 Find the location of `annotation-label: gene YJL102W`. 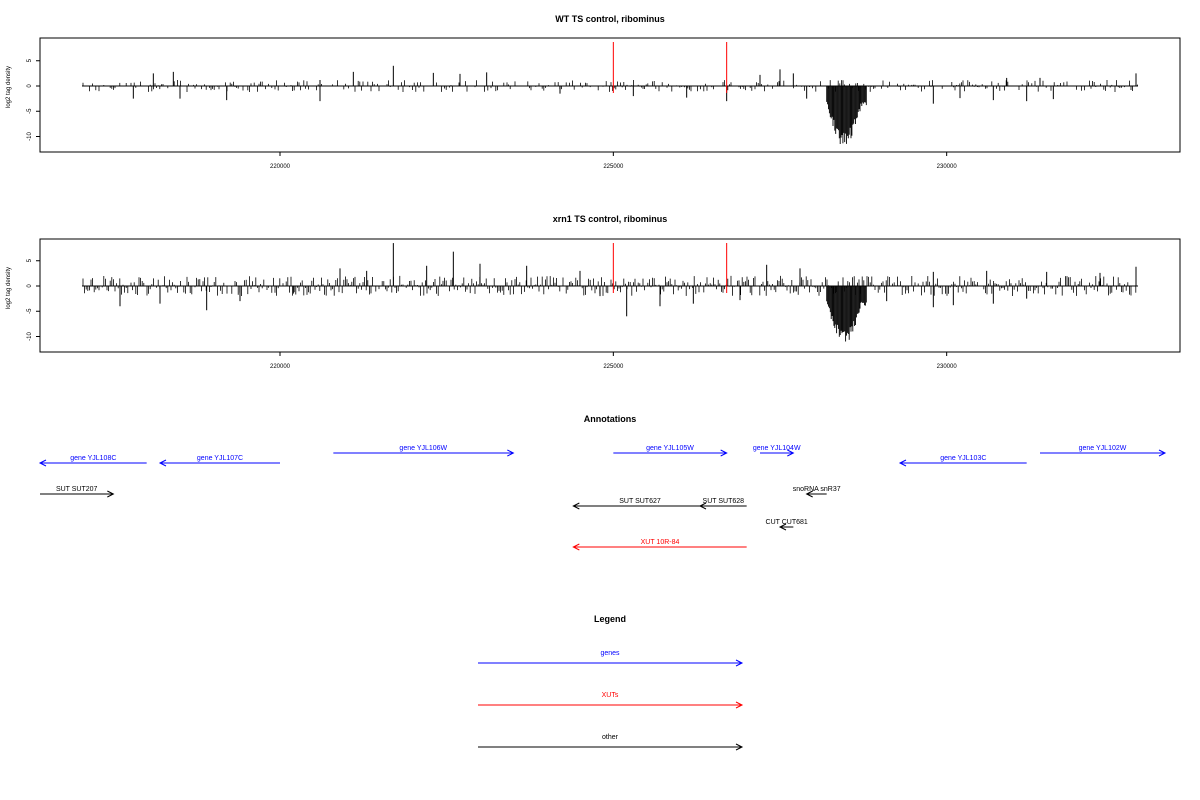

annotation-label: gene YJL102W is located at coordinates (1103, 448).